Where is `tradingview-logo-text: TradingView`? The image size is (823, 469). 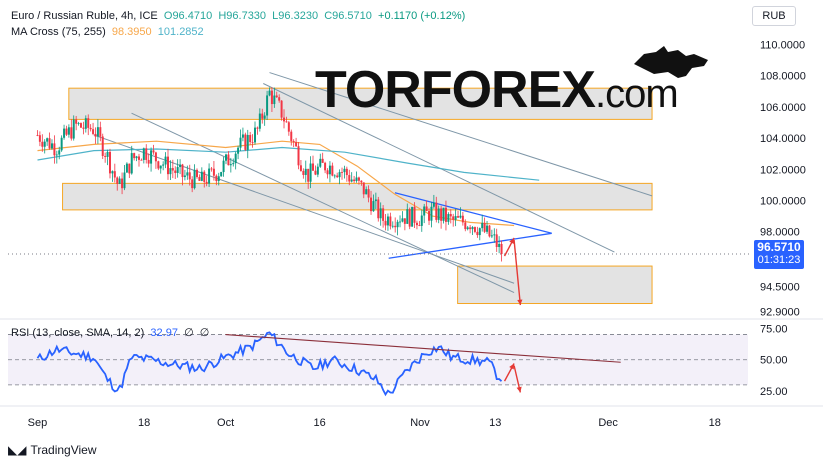
tradingview-logo-text: TradingView is located at coordinates (63, 450).